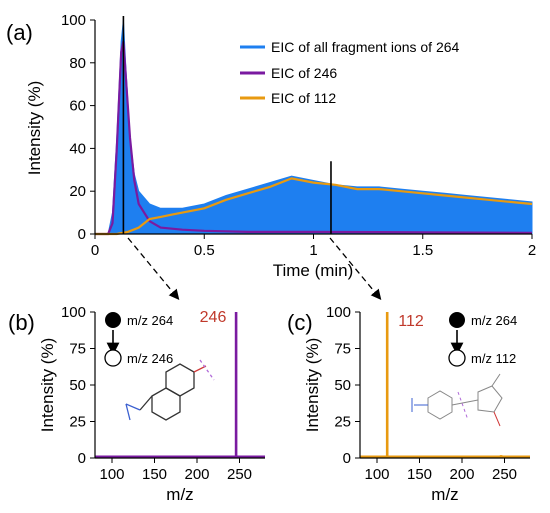  I want to click on panel-a-label: (a), so click(19, 32).